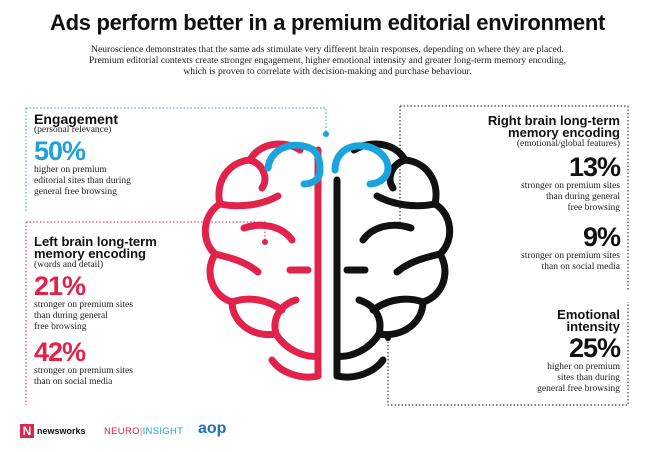  What do you see at coordinates (580, 267) in the screenshot?
I see `right-brain-desc-line: than on social media` at bounding box center [580, 267].